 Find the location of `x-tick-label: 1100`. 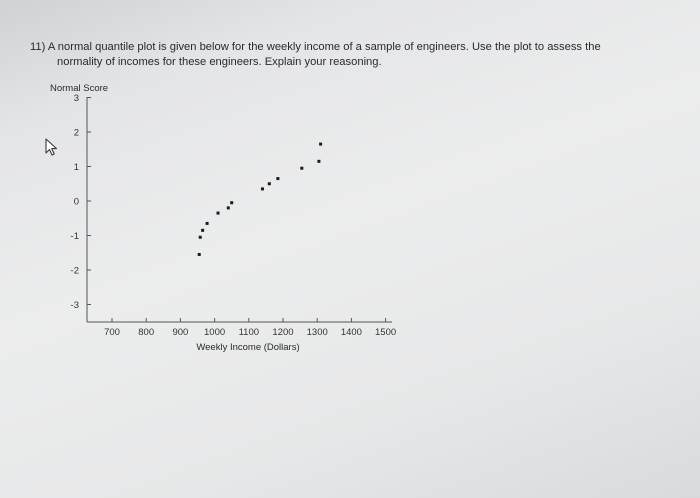

x-tick-label: 1100 is located at coordinates (249, 332).